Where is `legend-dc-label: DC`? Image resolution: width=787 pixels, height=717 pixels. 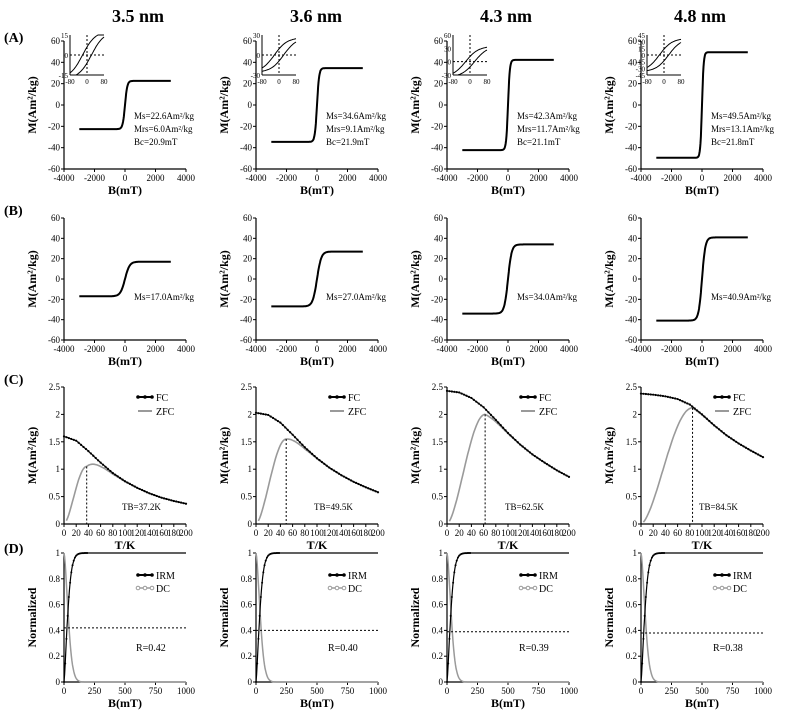 legend-dc-label: DC is located at coordinates (355, 589).